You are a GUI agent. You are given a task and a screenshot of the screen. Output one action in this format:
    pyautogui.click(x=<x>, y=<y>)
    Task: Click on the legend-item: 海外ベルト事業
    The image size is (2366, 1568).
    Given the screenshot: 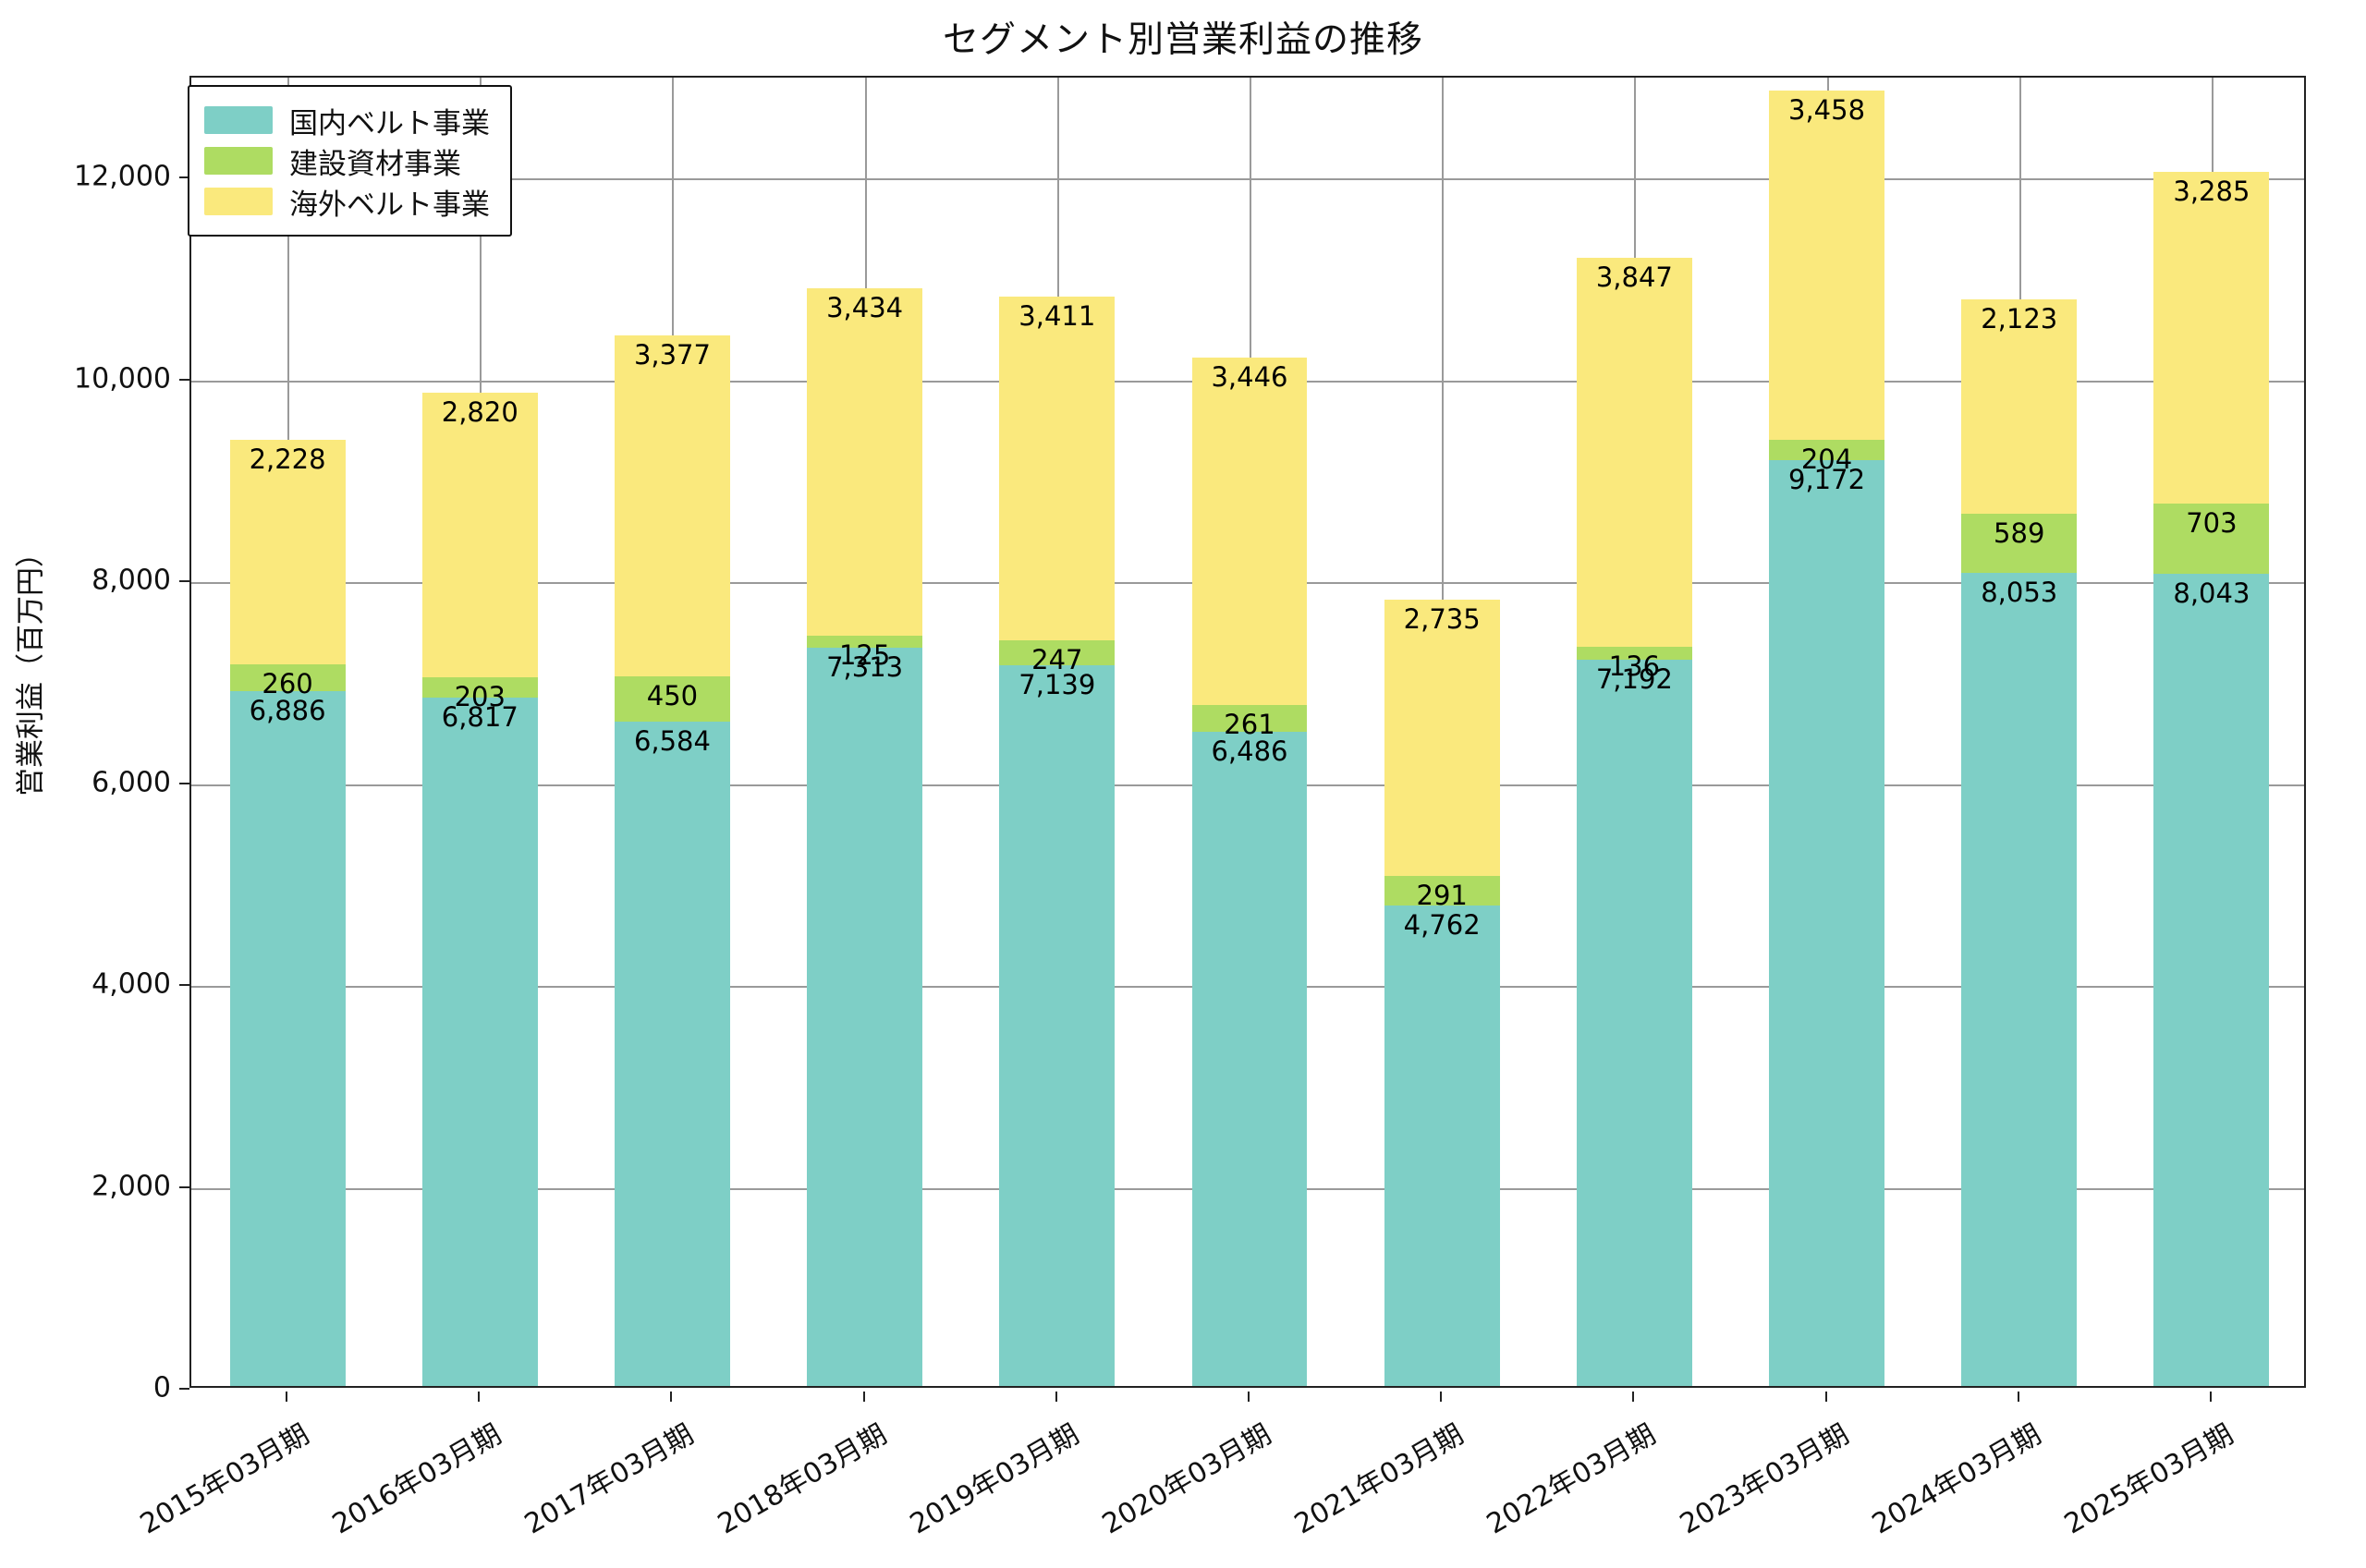 What is the action you would take?
    pyautogui.click(x=347, y=201)
    